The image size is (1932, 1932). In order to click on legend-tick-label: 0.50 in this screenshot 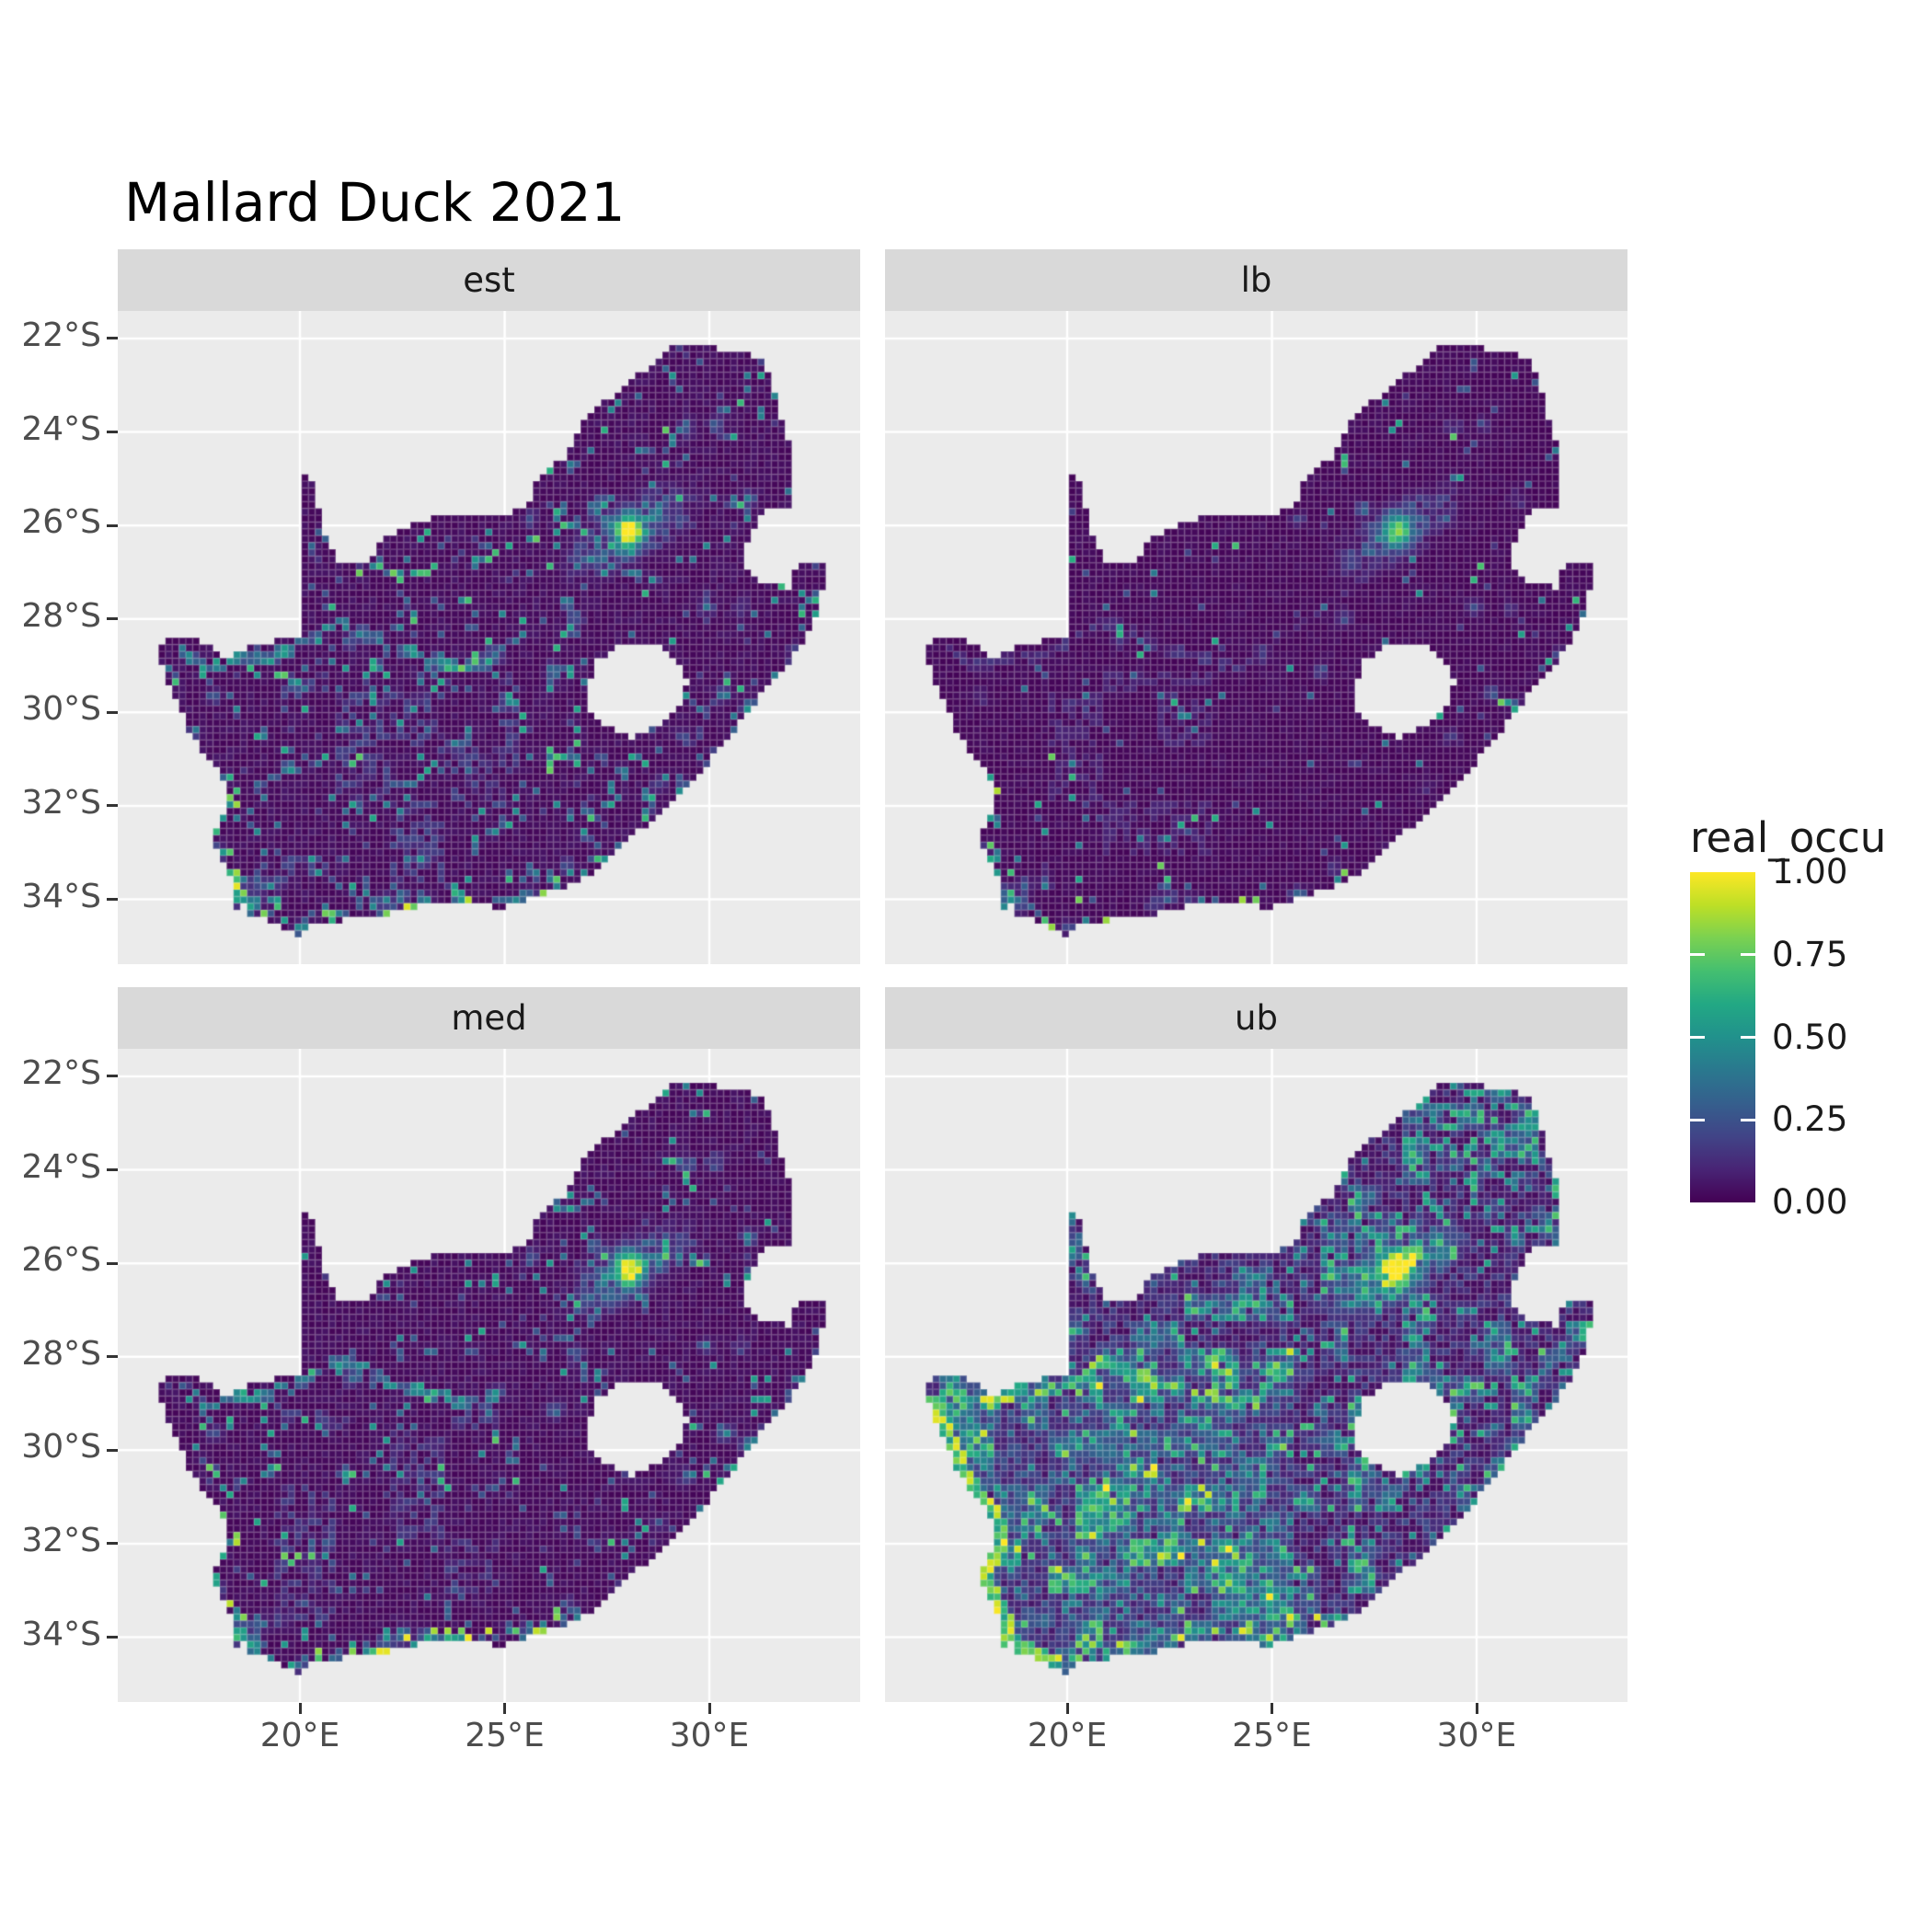, I will do `click(1810, 1037)`.